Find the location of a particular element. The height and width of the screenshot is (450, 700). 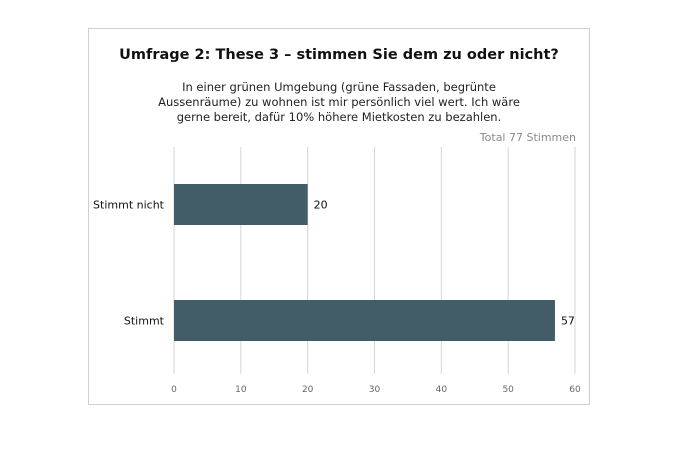

x-tick-label: 40 is located at coordinates (442, 390).